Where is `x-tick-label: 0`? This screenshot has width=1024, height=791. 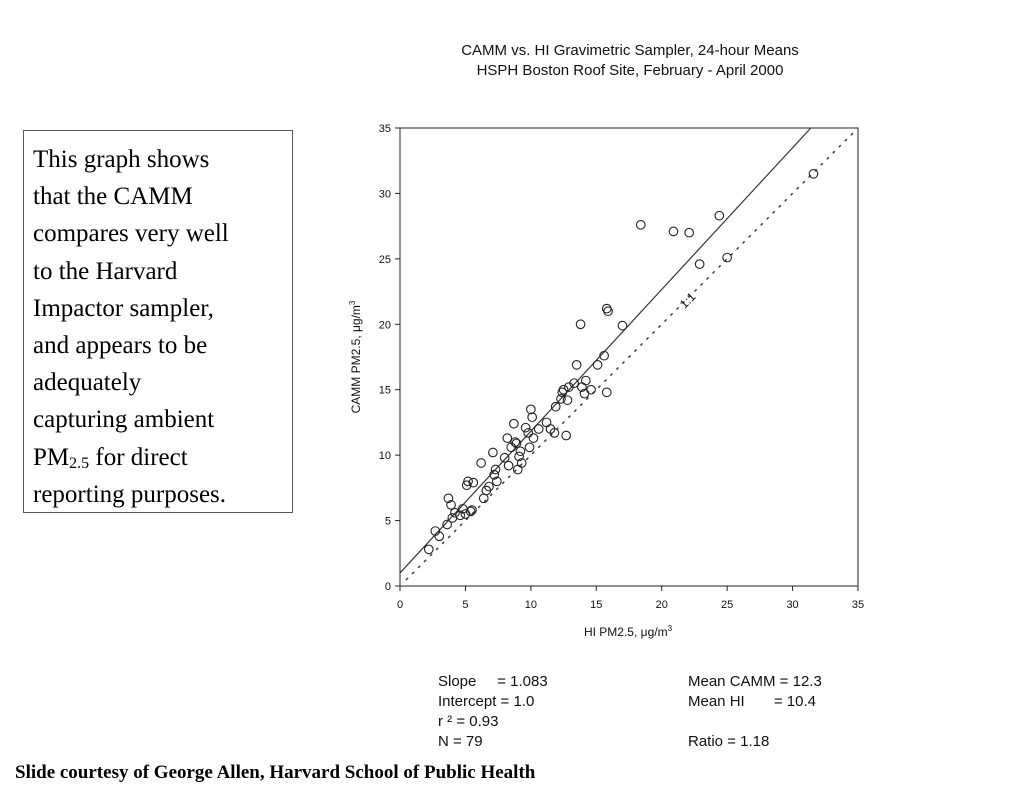
x-tick-label: 0 is located at coordinates (400, 605).